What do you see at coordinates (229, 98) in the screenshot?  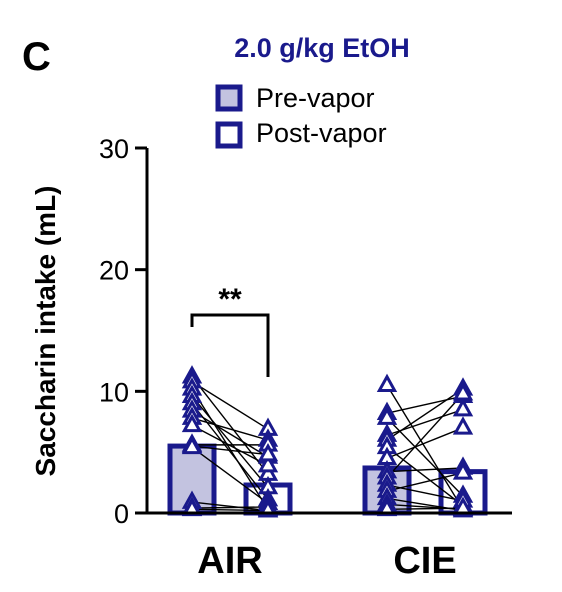 I see `legend-swatch-pre-vapor` at bounding box center [229, 98].